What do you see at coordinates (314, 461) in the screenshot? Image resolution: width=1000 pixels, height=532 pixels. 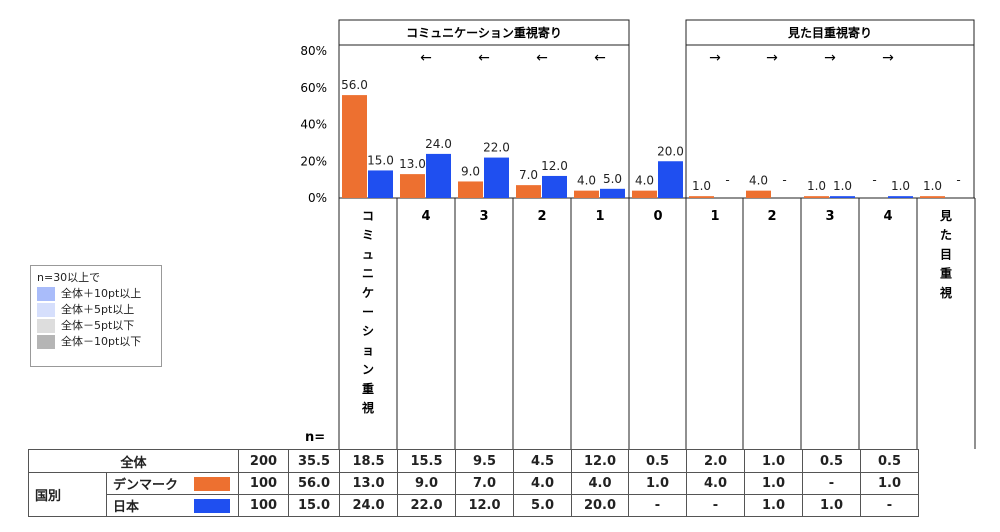 I see `value-cell: 35.5` at bounding box center [314, 461].